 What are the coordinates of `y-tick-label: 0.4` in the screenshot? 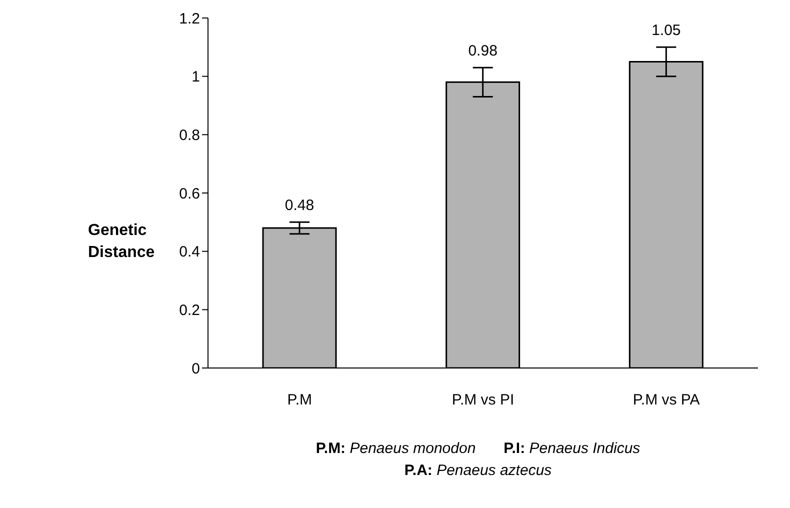 It's located at (189, 252).